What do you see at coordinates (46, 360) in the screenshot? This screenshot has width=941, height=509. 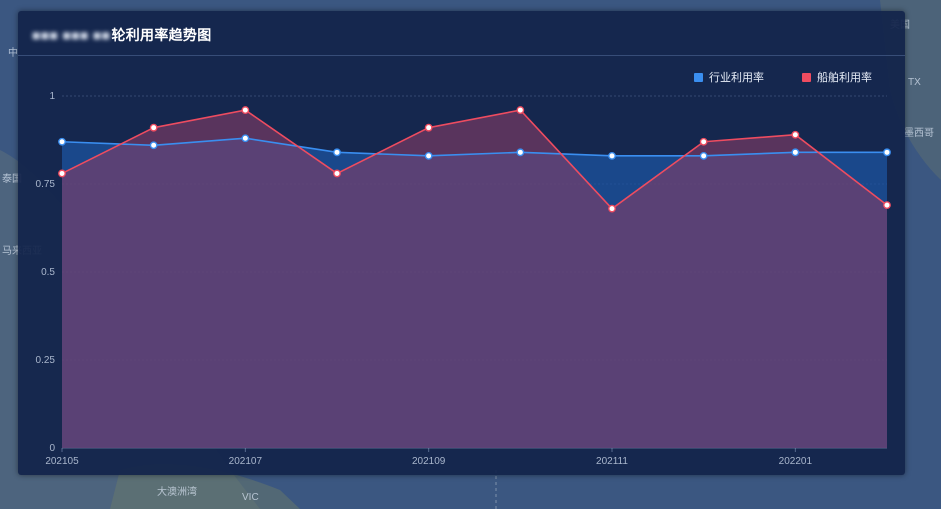 I see `y-tick-label: 0.25` at bounding box center [46, 360].